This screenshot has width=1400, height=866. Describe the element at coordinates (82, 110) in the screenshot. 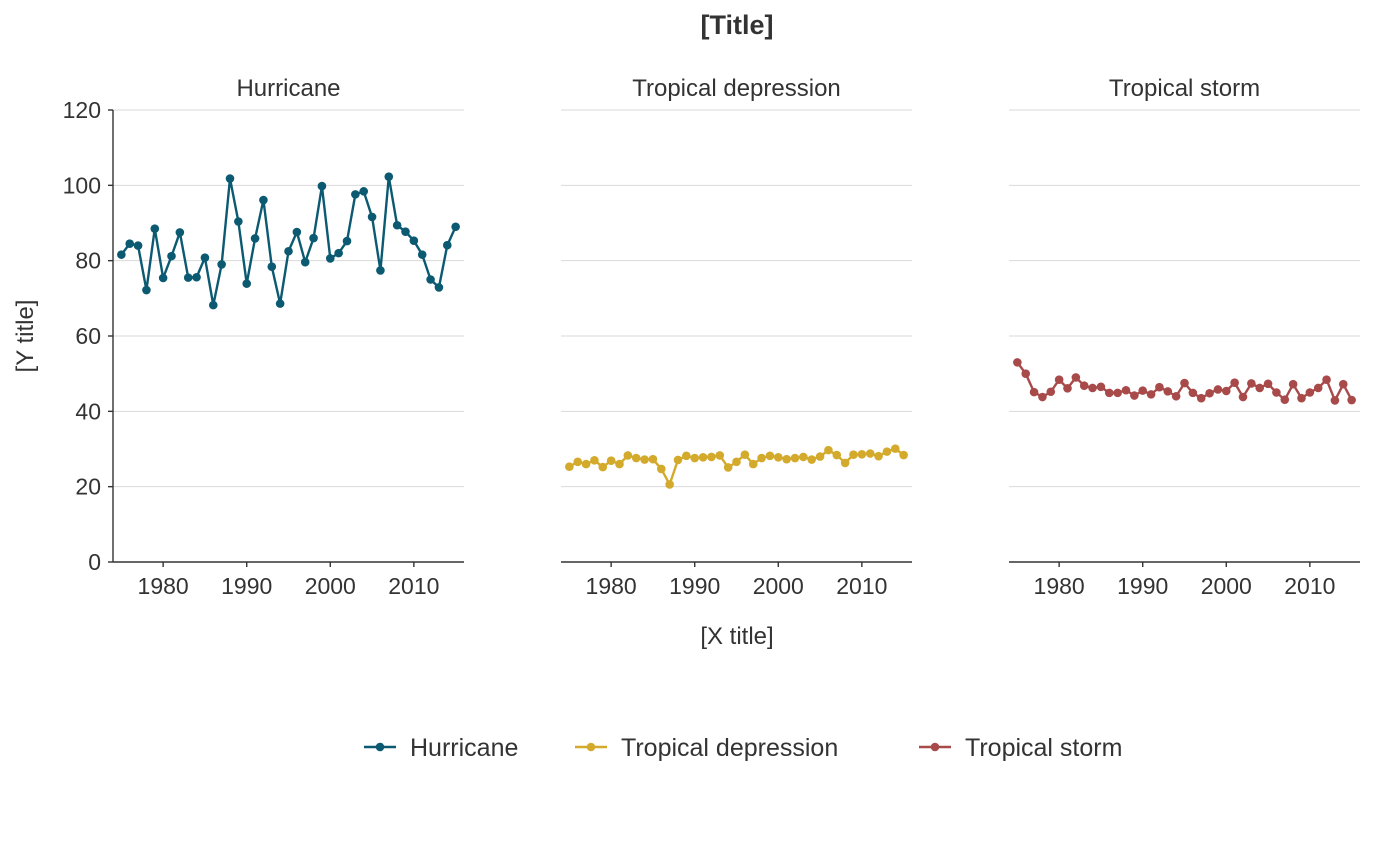

I see `y-tick-label: 120` at that location.